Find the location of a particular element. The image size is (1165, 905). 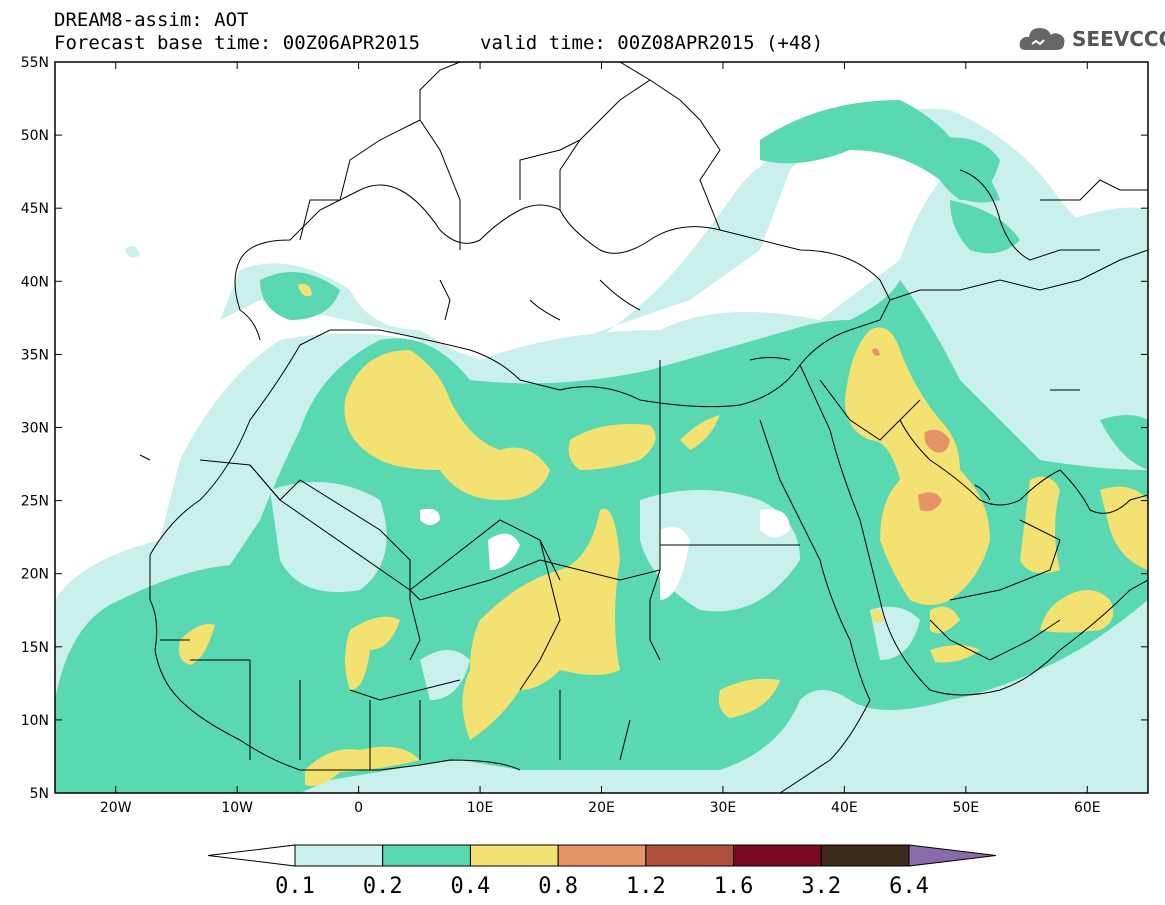

legend-color-boxes is located at coordinates (602, 855).